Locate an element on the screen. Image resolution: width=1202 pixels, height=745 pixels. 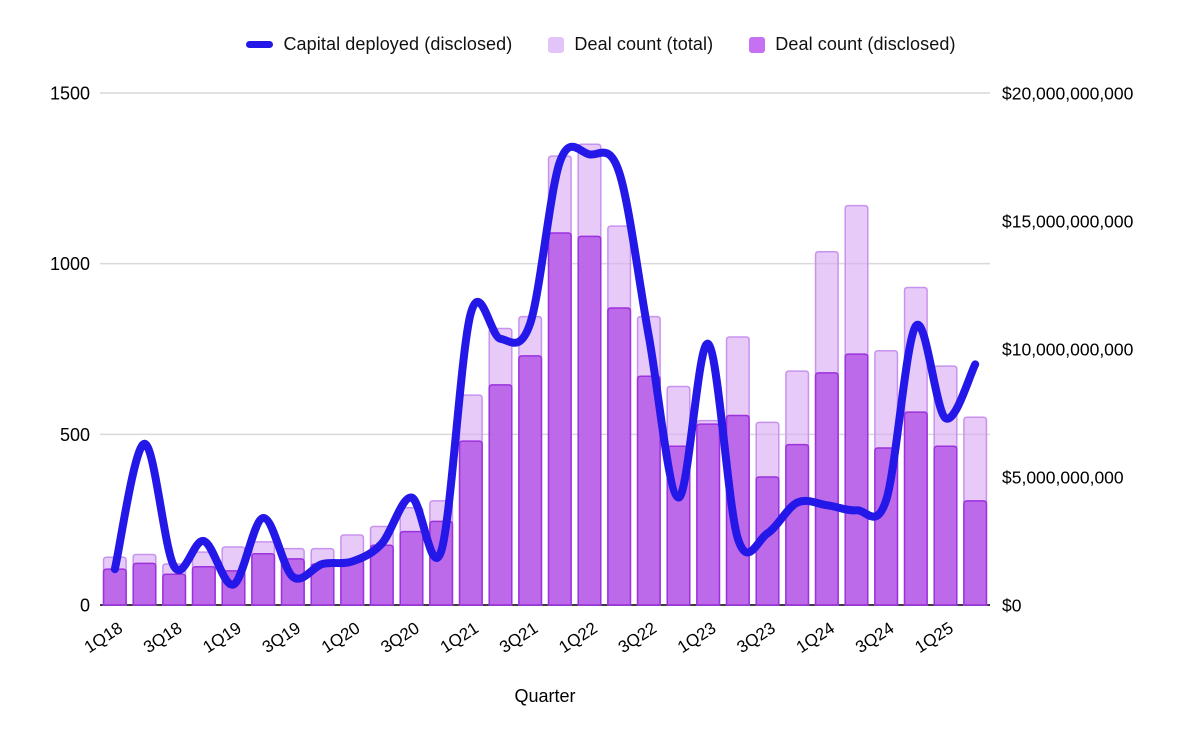
x-axis-tick-label: 3Q24 is located at coordinates (874, 637).